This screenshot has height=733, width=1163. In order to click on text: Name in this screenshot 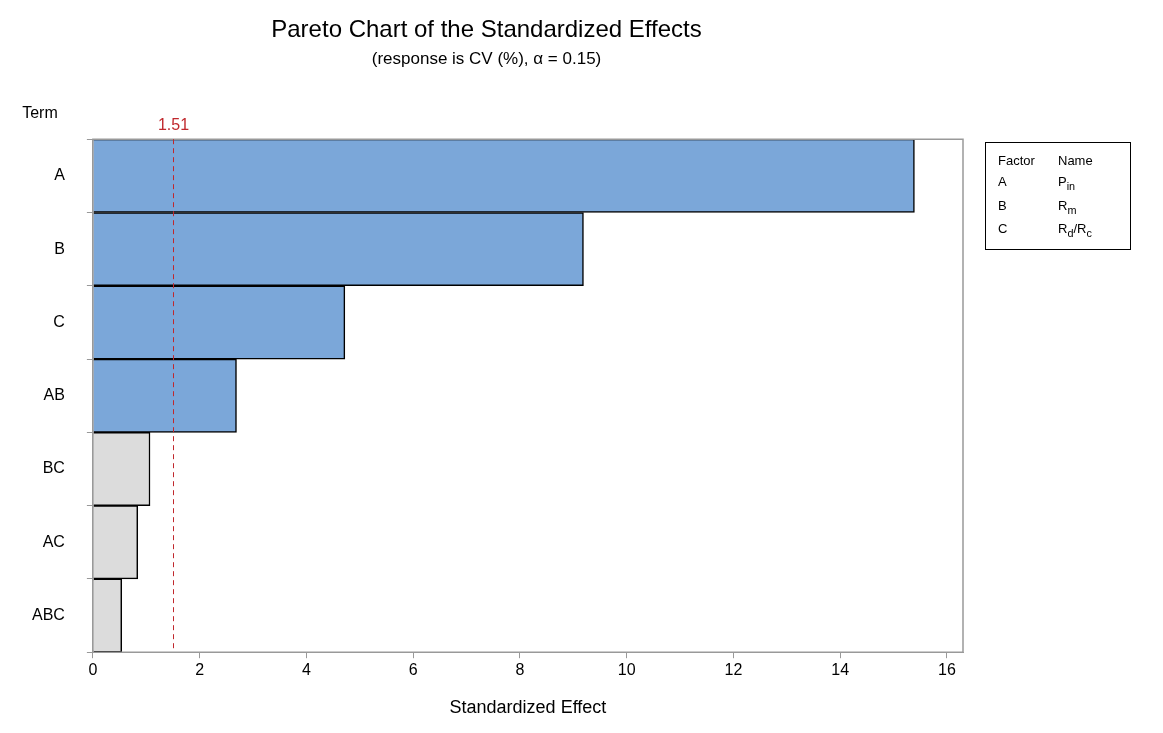, I will do `click(1076, 160)`.